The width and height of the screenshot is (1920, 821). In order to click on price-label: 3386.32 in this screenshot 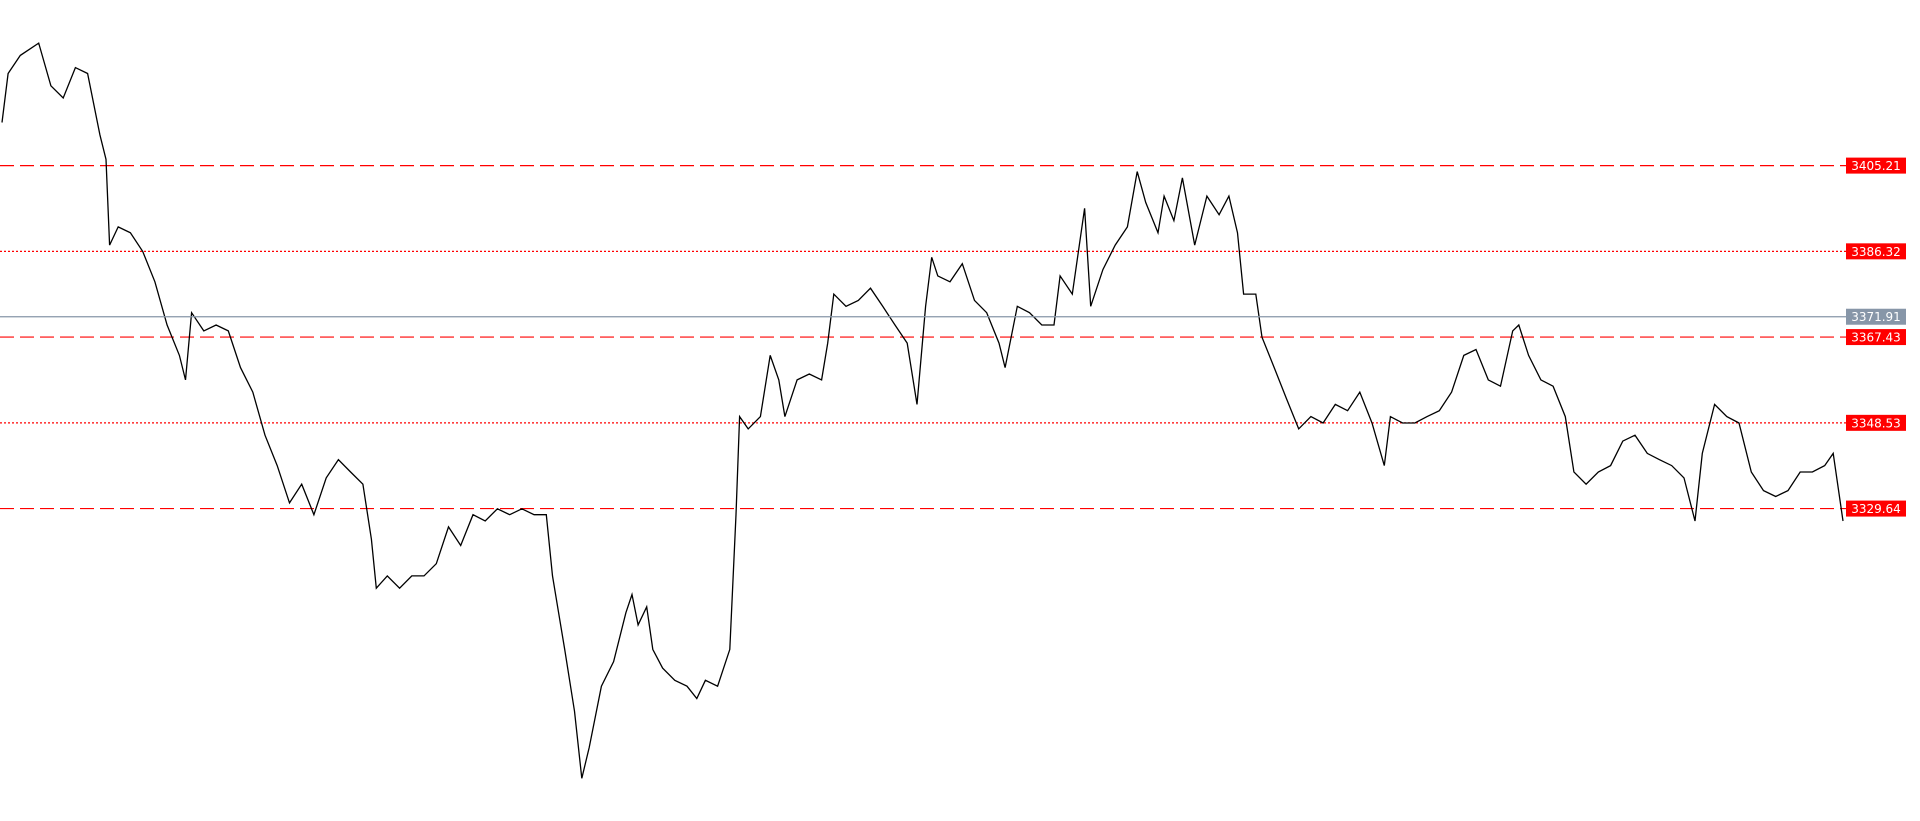, I will do `click(1876, 252)`.